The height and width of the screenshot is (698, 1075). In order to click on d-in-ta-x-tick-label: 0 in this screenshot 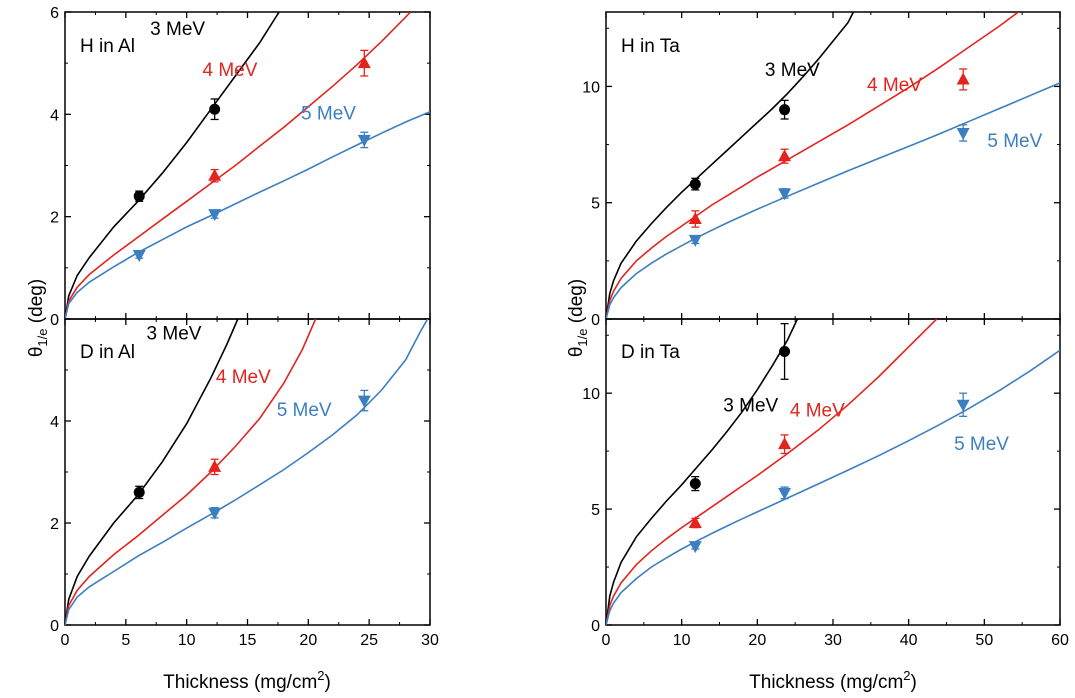, I will do `click(606, 640)`.